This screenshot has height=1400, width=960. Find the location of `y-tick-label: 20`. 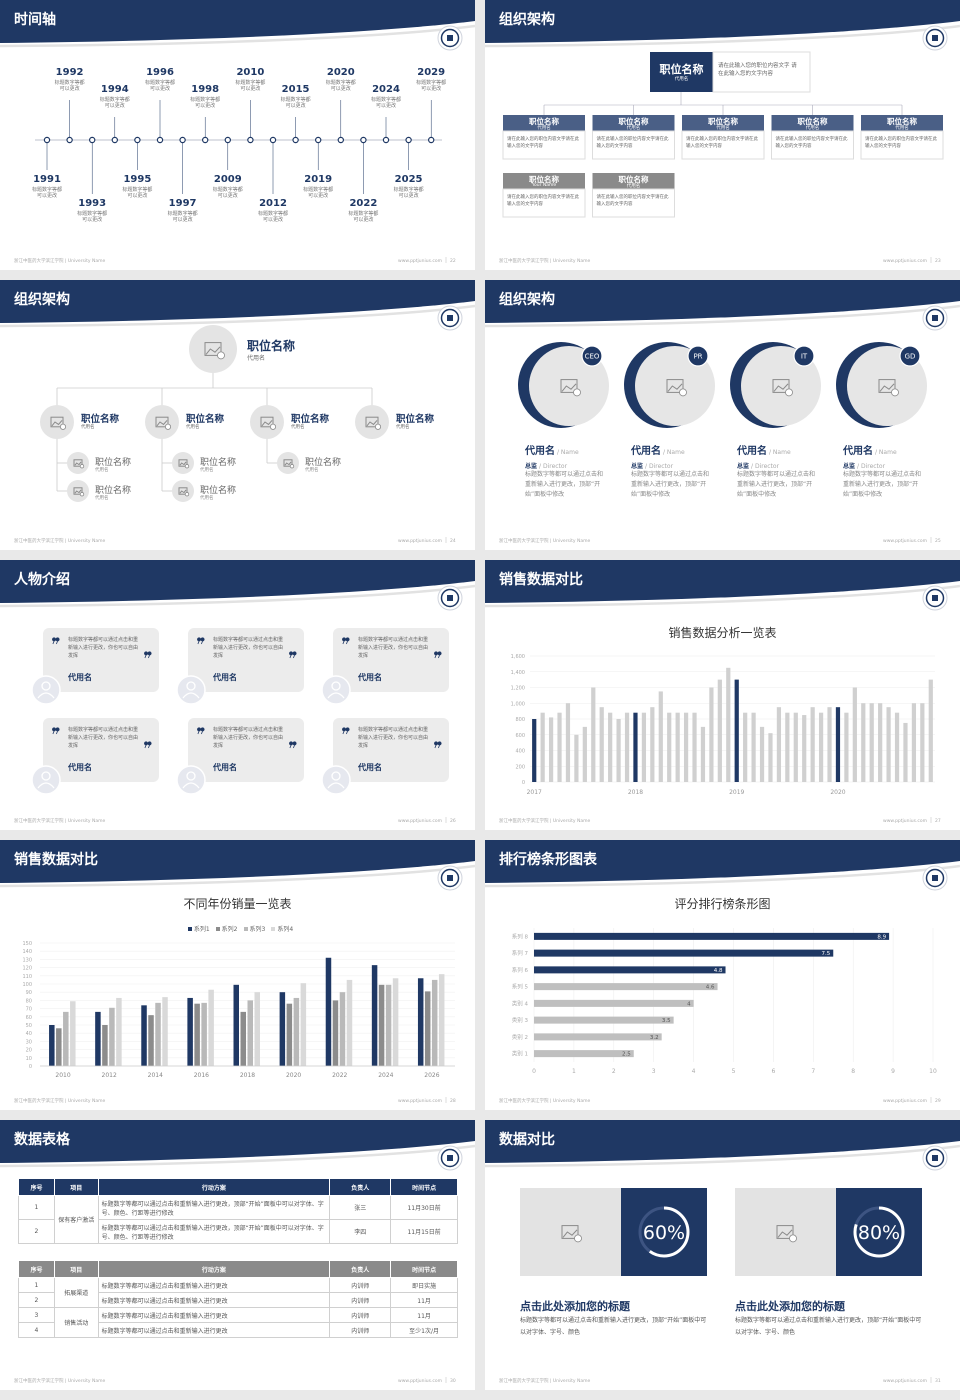

y-tick-label: 20 is located at coordinates (29, 1051).